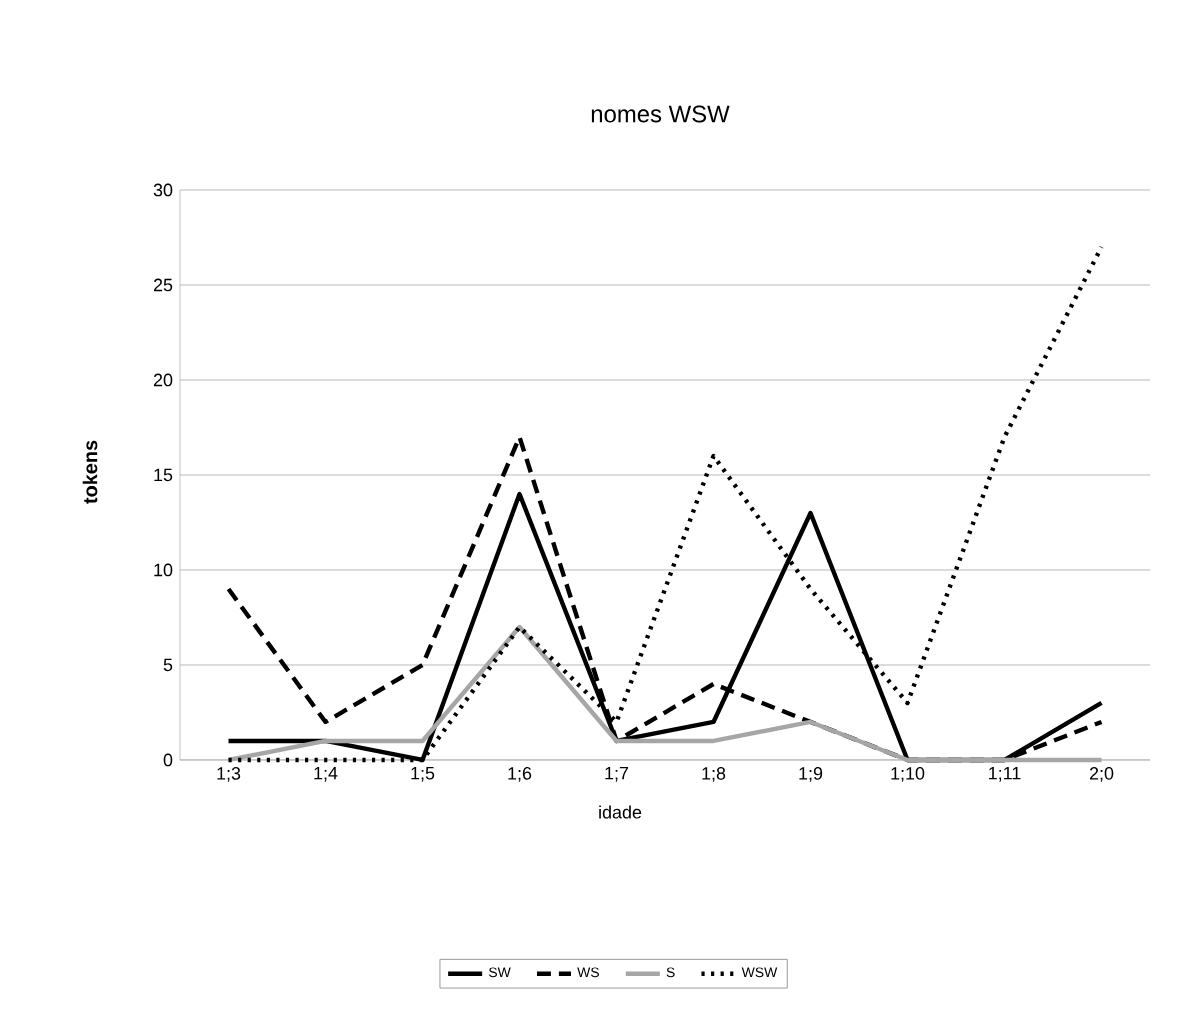 The height and width of the screenshot is (1028, 1190). I want to click on y-axis-title: tokens, so click(90, 472).